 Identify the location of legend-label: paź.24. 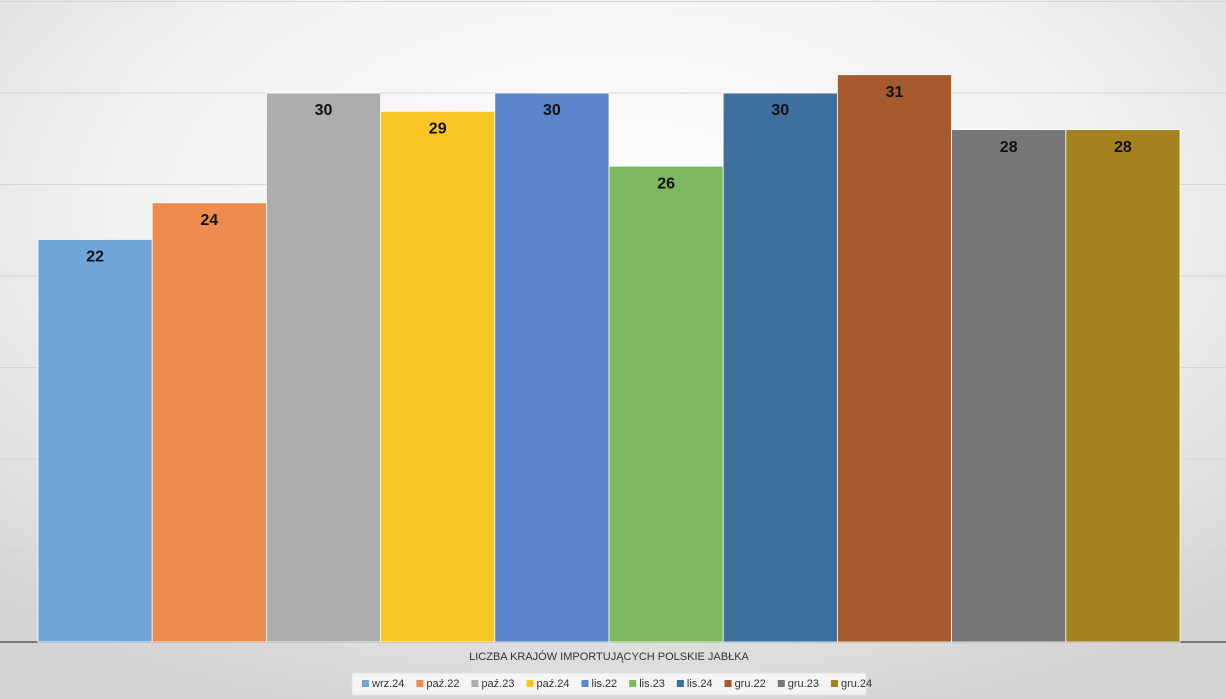
(552, 684).